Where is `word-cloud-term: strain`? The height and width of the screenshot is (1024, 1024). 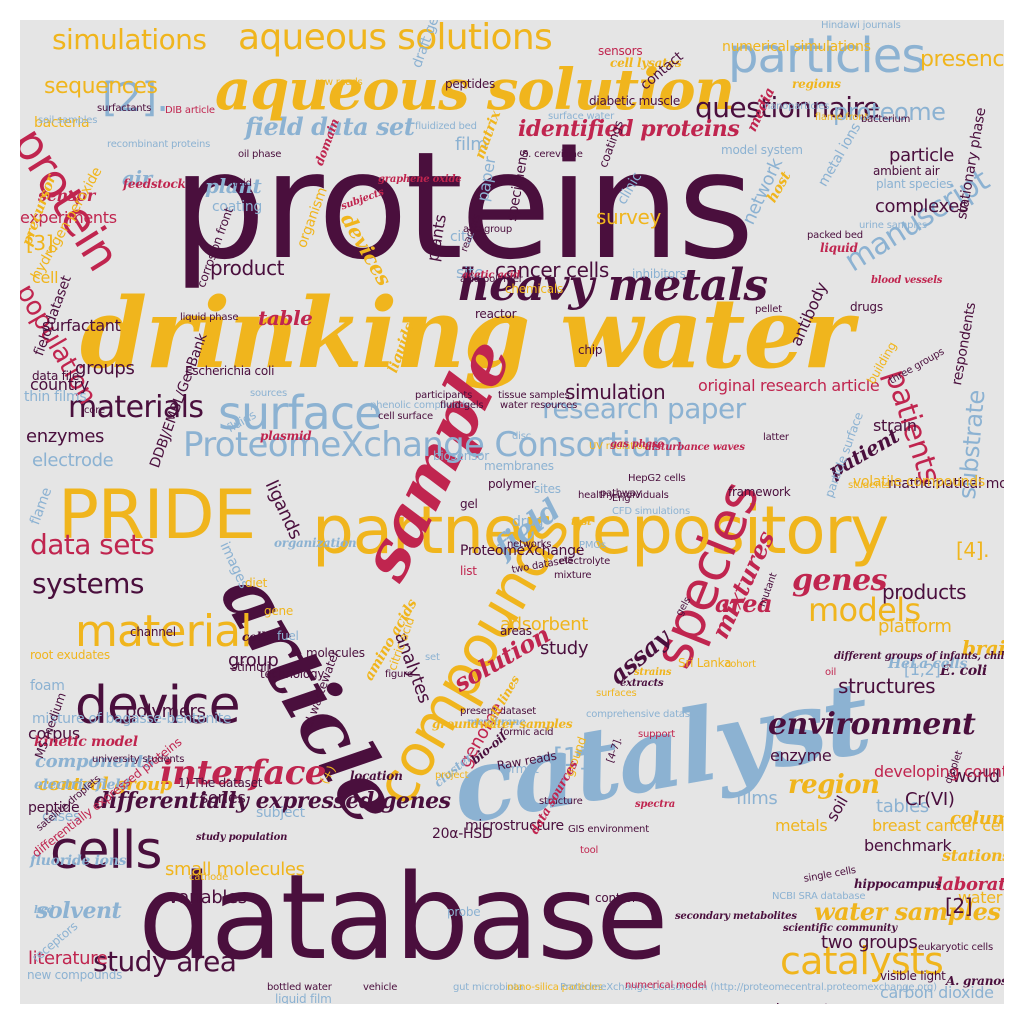
word-cloud-term: strain is located at coordinates (895, 425).